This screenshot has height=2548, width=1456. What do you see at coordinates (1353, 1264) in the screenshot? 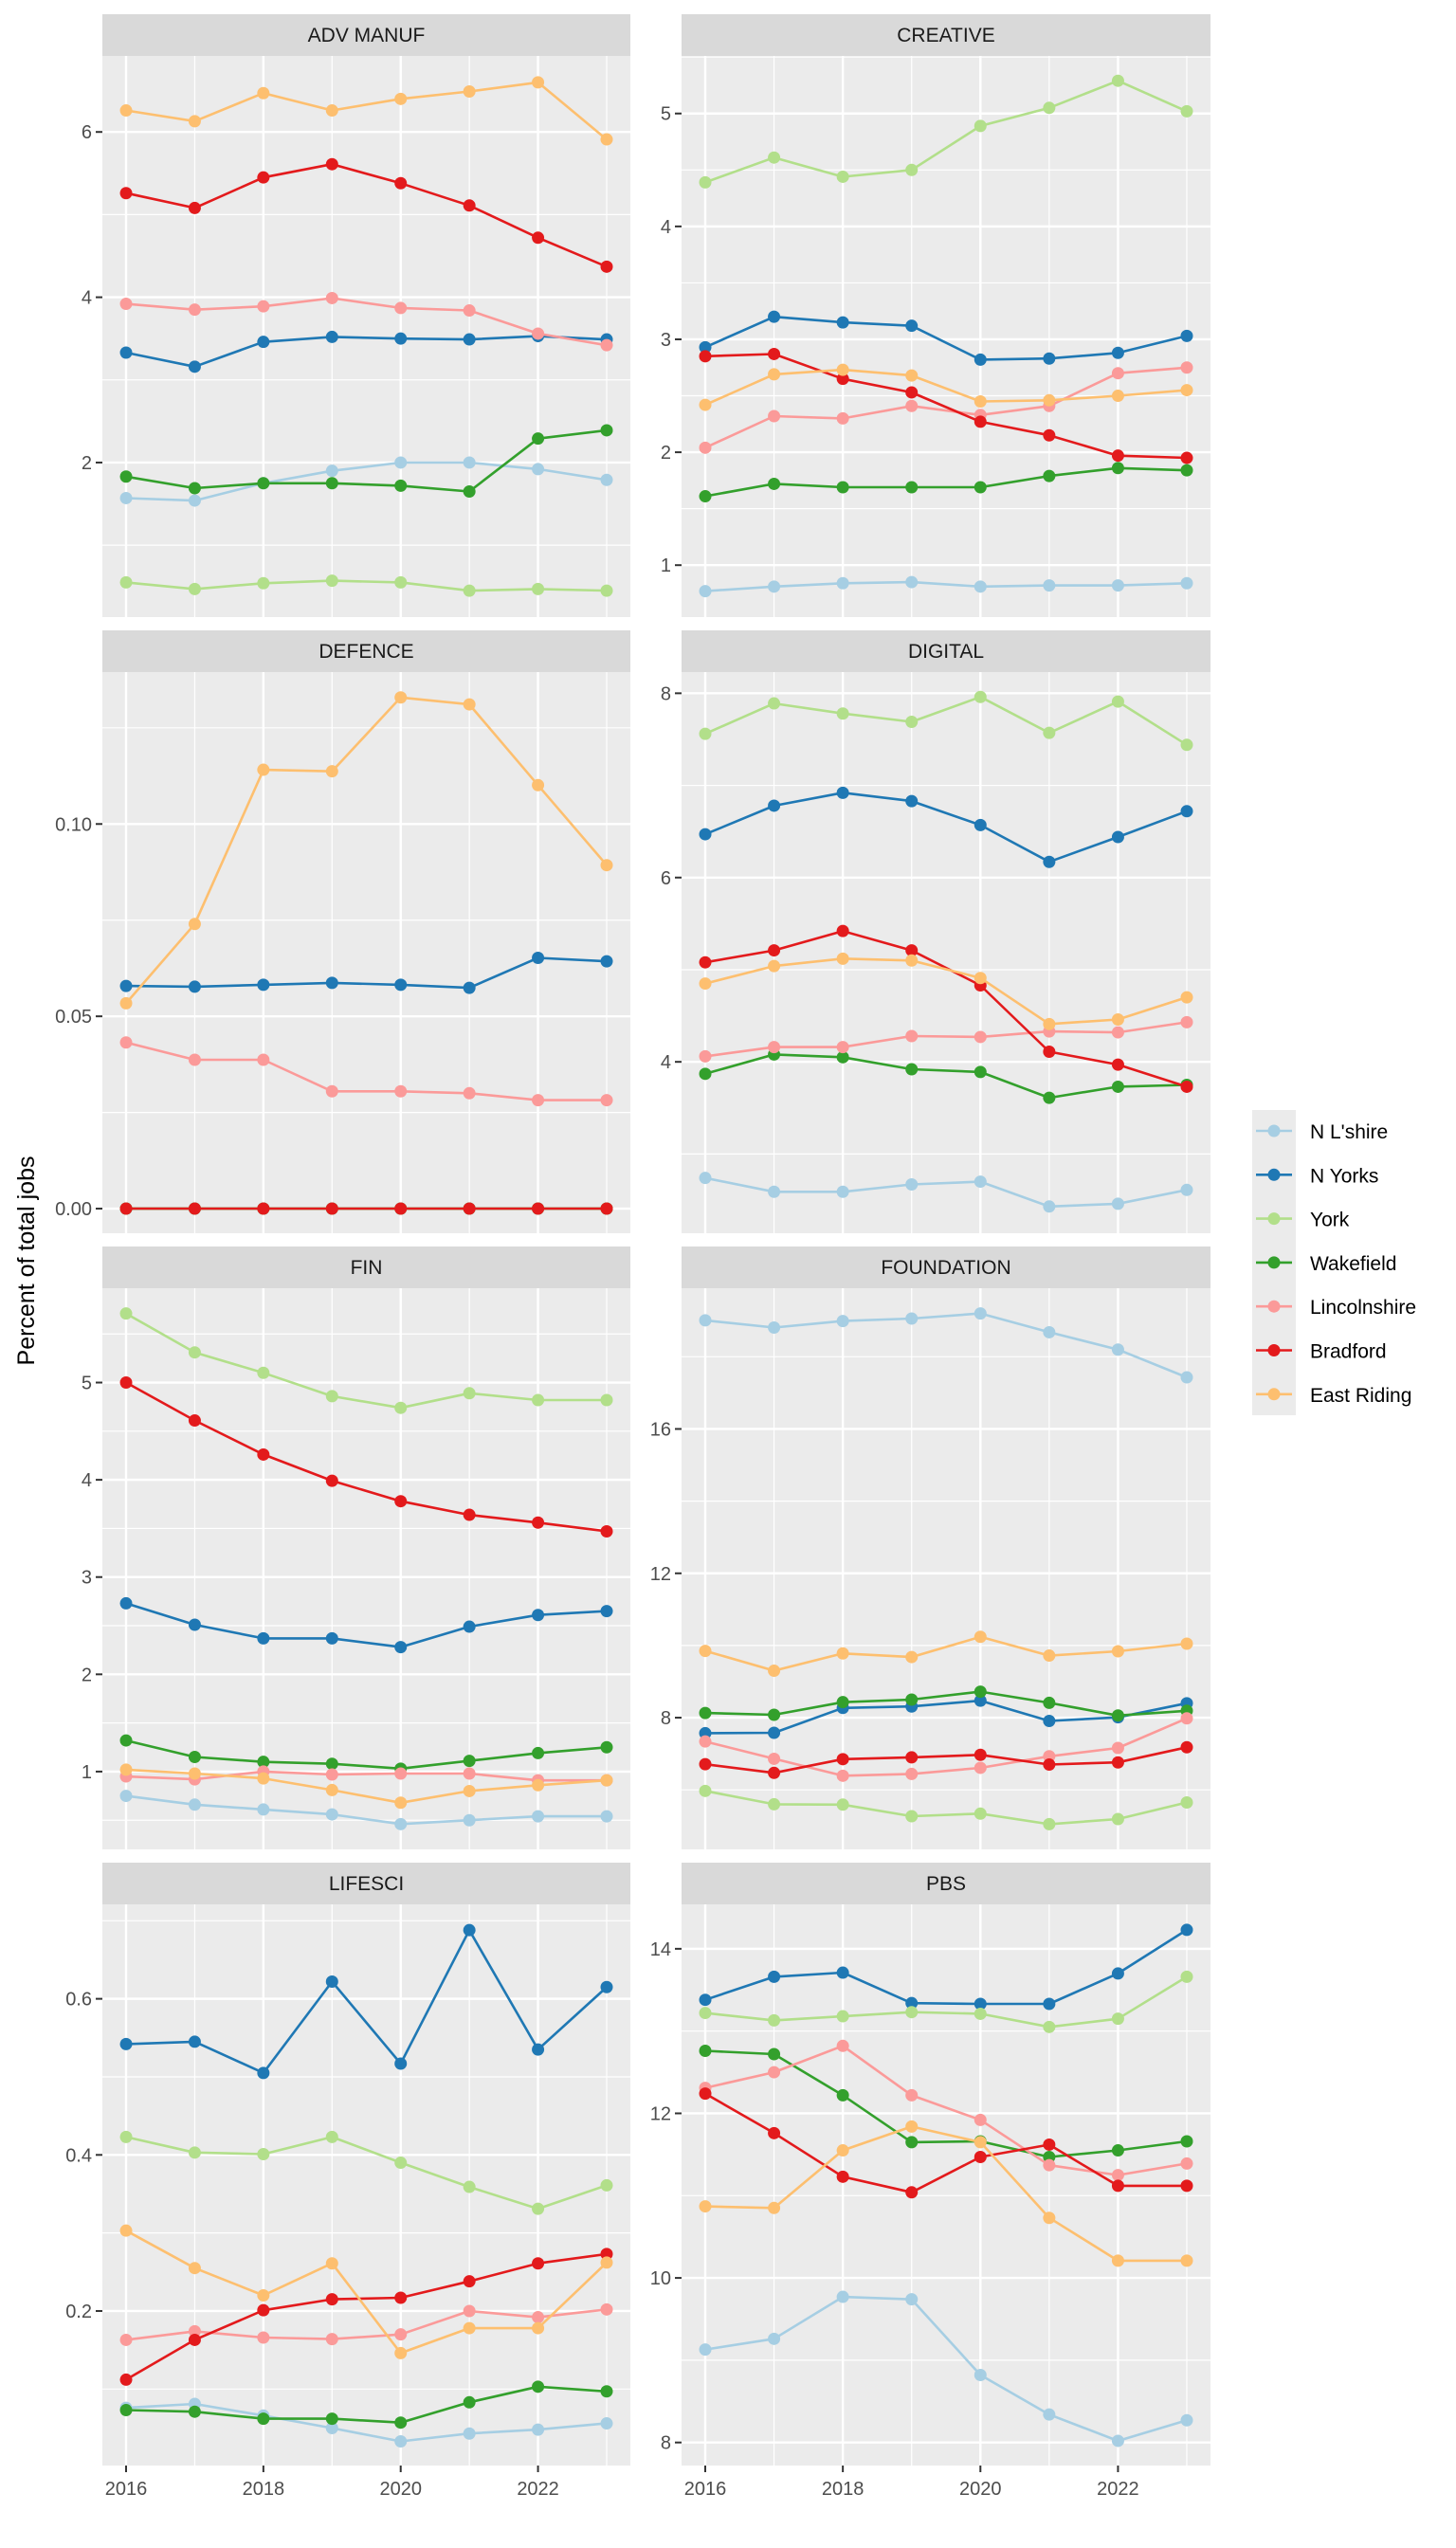
I see `legend-label: Wakefield` at bounding box center [1353, 1264].